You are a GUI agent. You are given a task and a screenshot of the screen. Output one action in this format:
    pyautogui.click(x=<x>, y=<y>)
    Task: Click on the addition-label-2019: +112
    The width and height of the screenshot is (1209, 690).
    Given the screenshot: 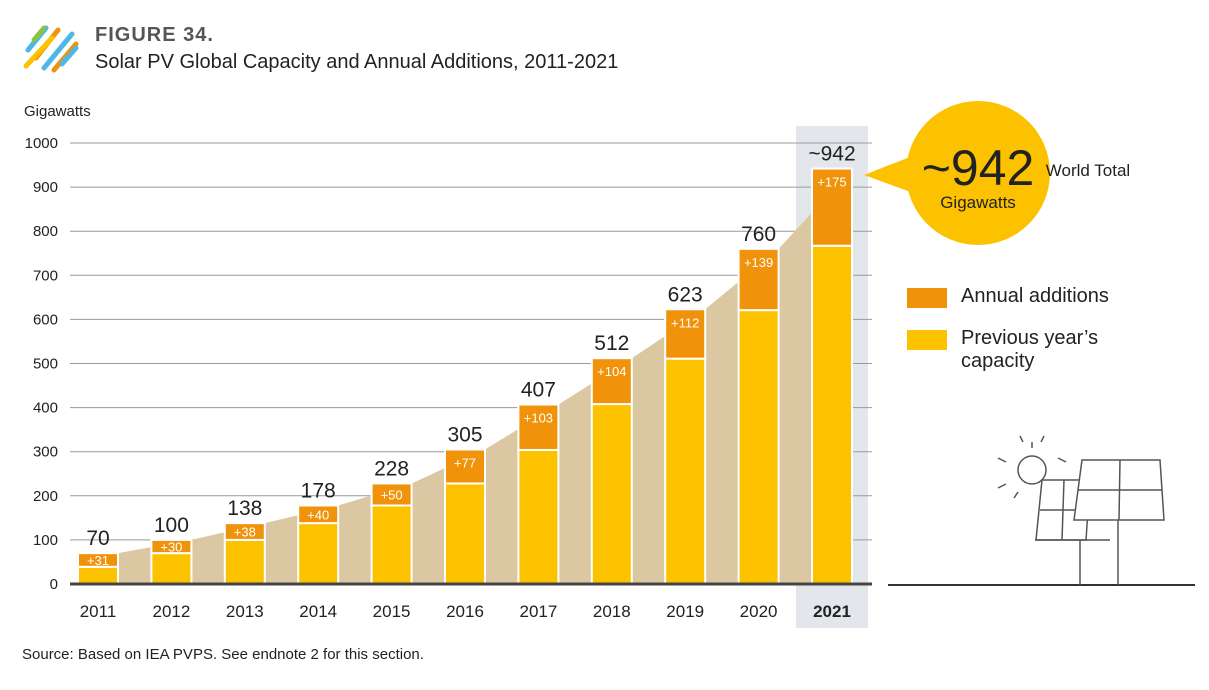 What is the action you would take?
    pyautogui.click(x=685, y=322)
    